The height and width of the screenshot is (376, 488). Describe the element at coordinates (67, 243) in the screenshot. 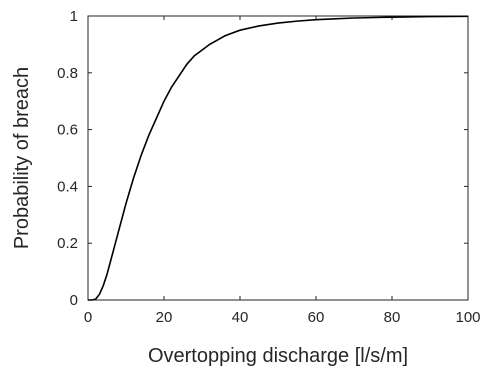

I see `y-tick-label: 0.2` at that location.